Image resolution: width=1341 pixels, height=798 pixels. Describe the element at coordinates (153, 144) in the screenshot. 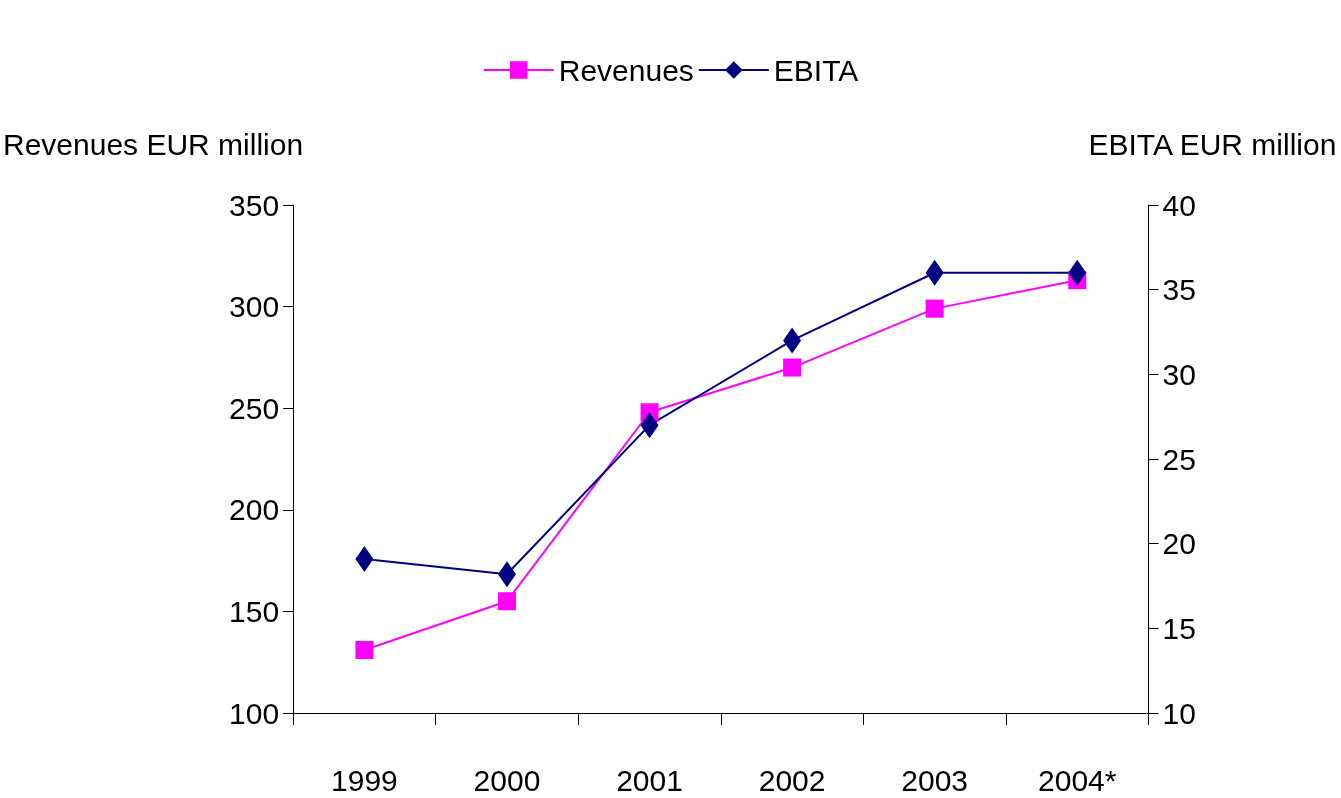

I see `y-axis-title: Revenues EUR million` at that location.